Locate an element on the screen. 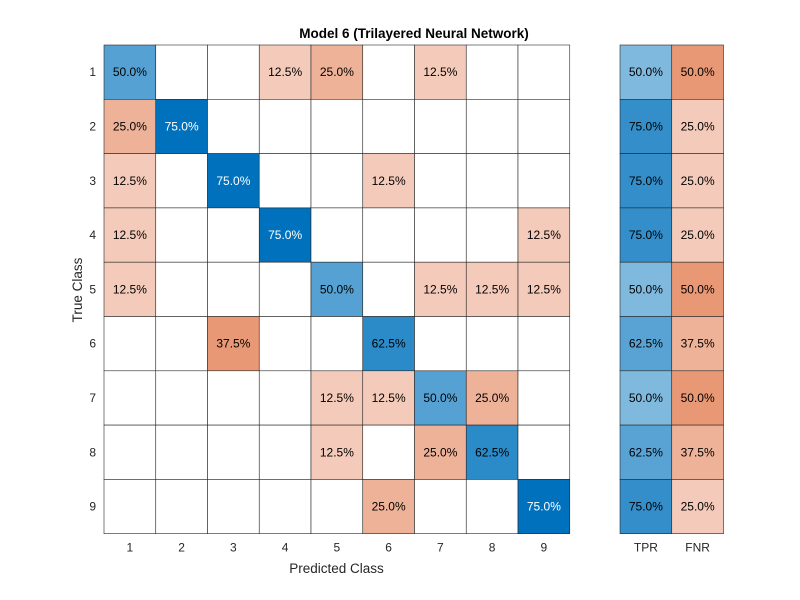 Image resolution: width=800 pixels, height=600 pixels. y-axis-label: True Class is located at coordinates (77, 289).